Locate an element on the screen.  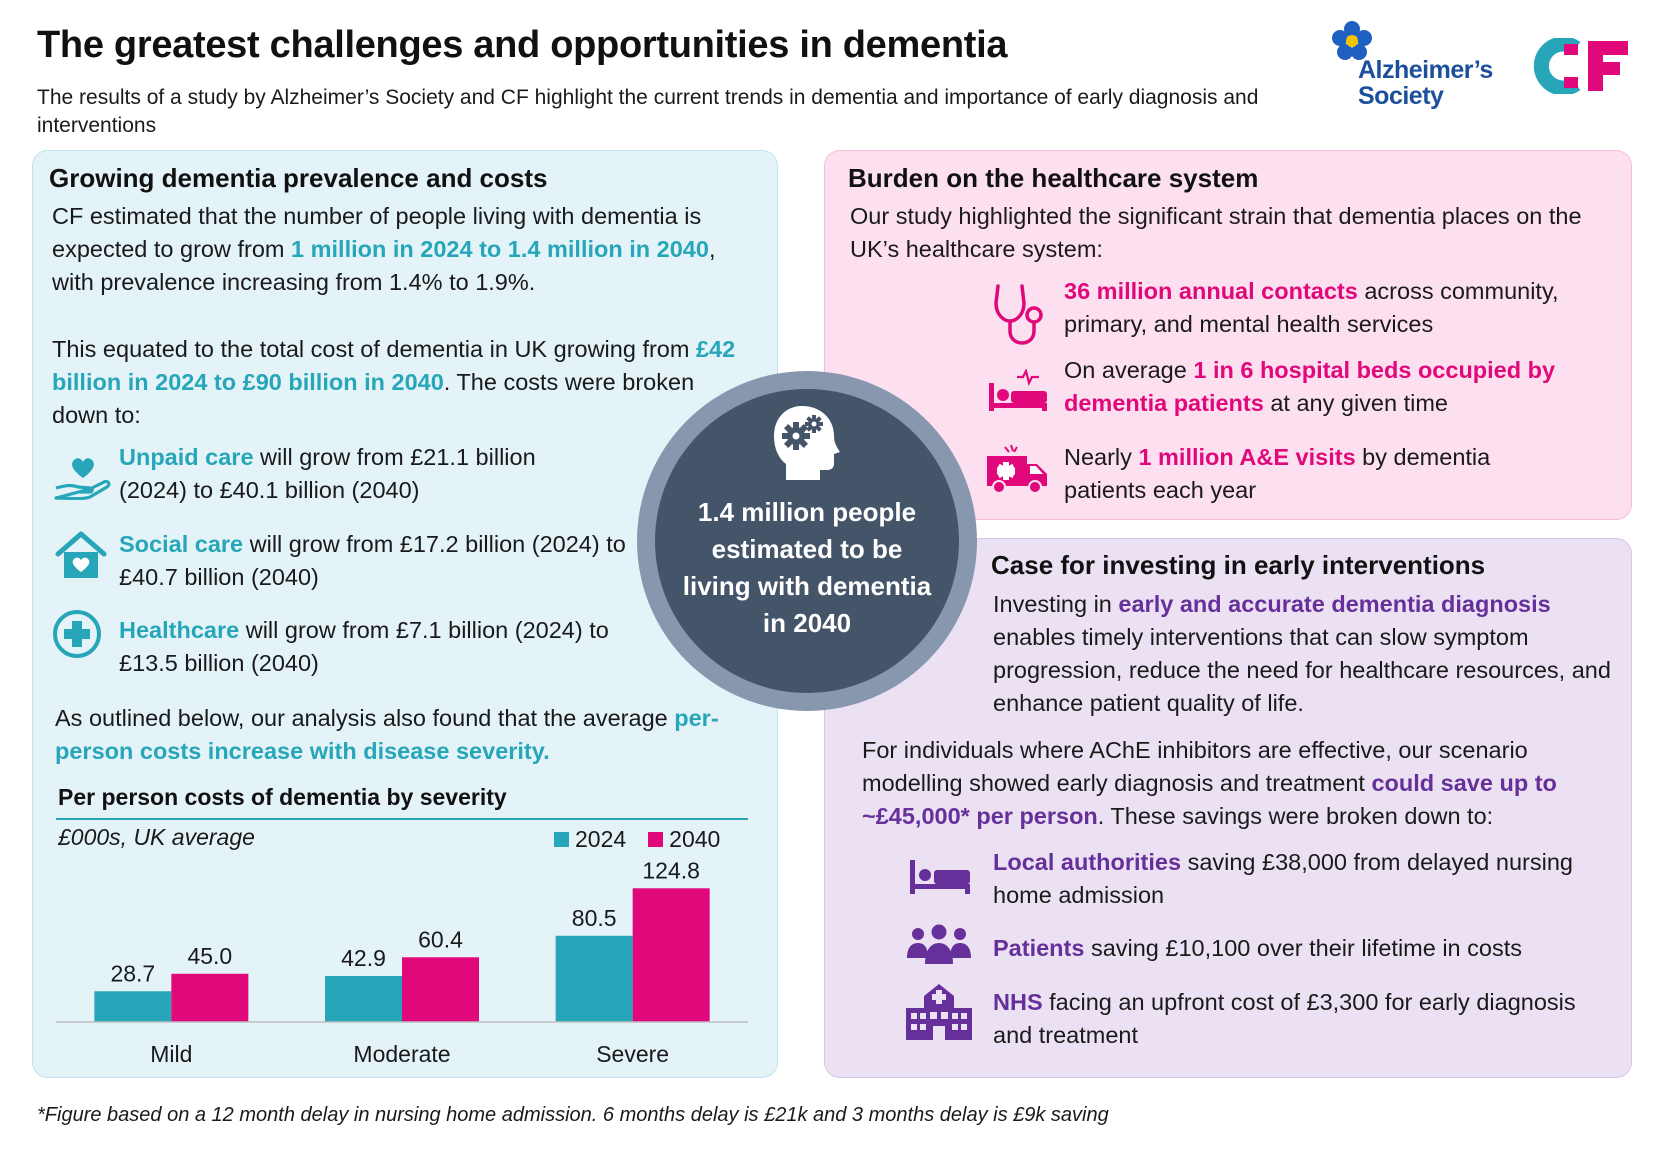
bed-icon is located at coordinates (940, 877).